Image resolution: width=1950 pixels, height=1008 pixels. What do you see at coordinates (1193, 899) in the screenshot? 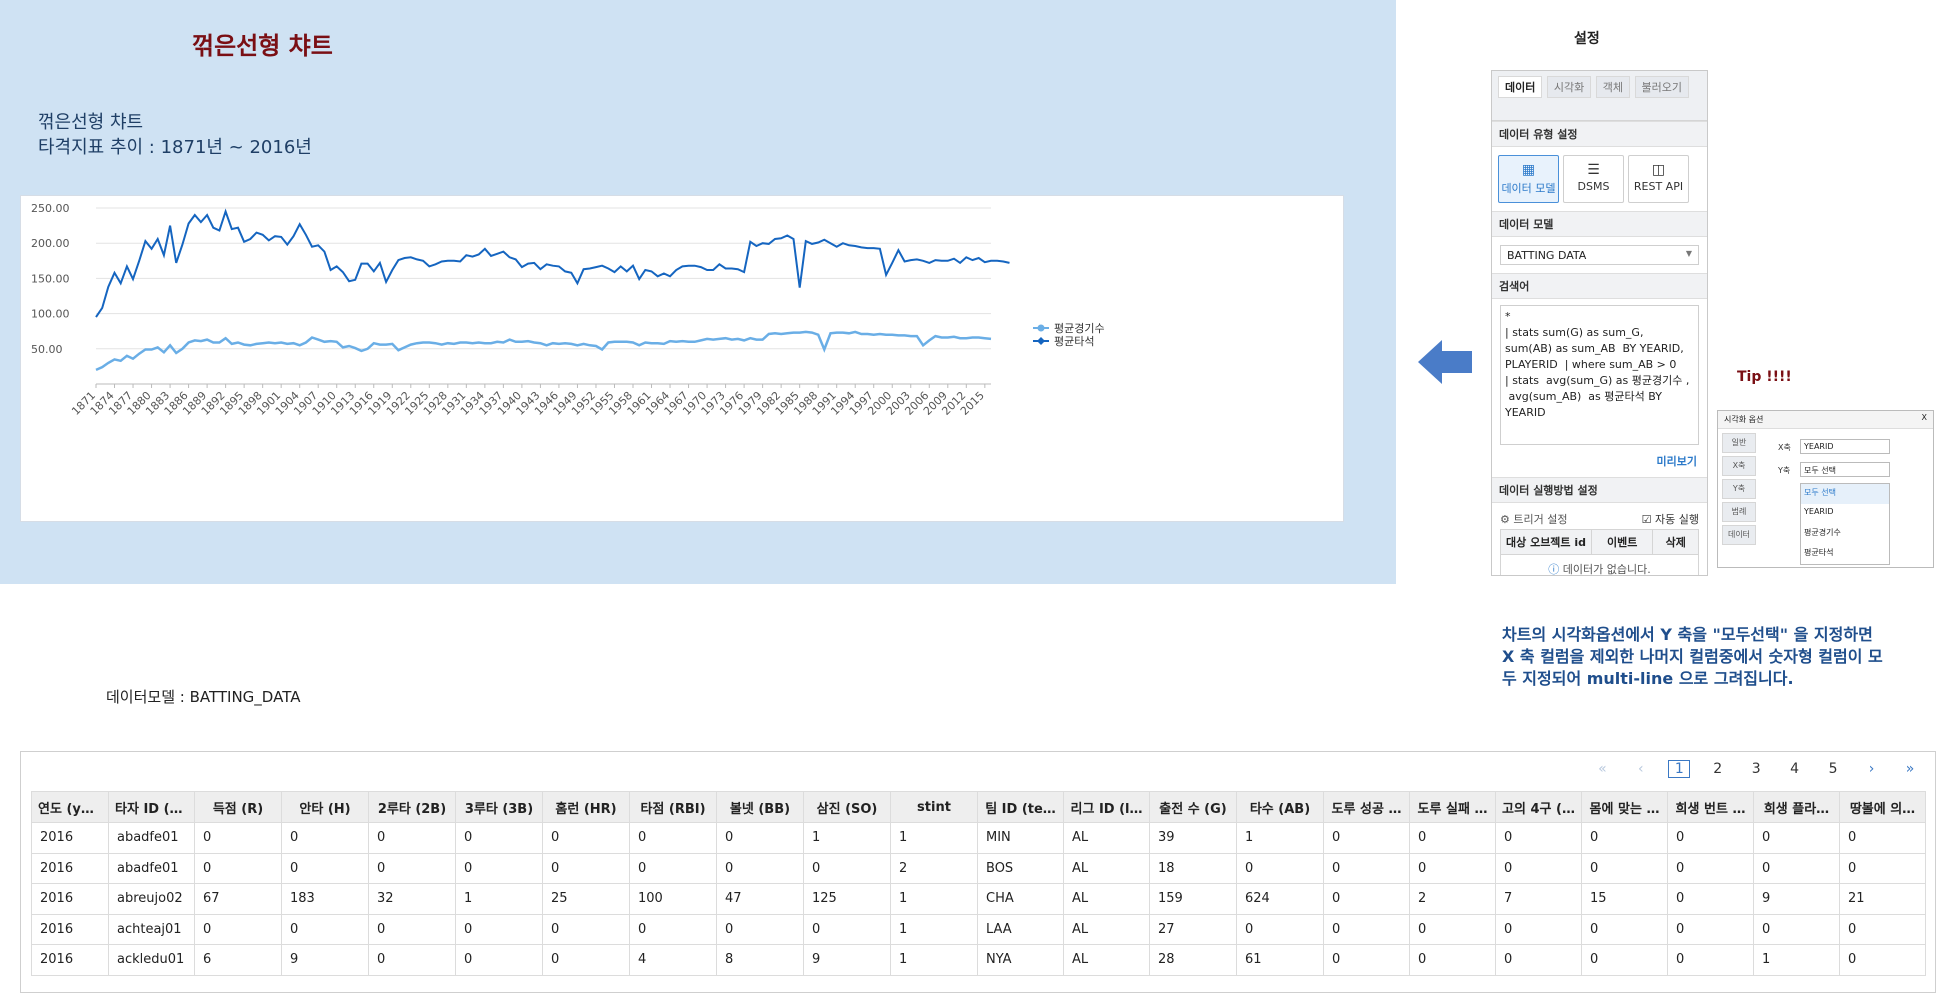
I see `table-cell: 159` at bounding box center [1193, 899].